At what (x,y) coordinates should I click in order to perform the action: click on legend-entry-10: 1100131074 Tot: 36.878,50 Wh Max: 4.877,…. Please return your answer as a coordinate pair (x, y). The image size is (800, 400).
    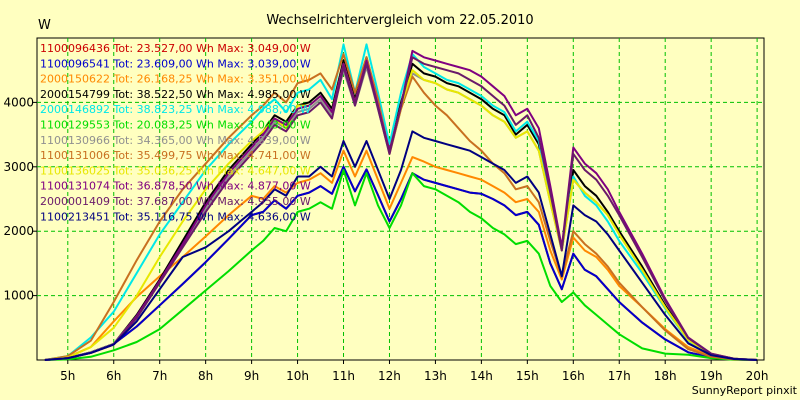
    Looking at the image, I should click on (175, 186).